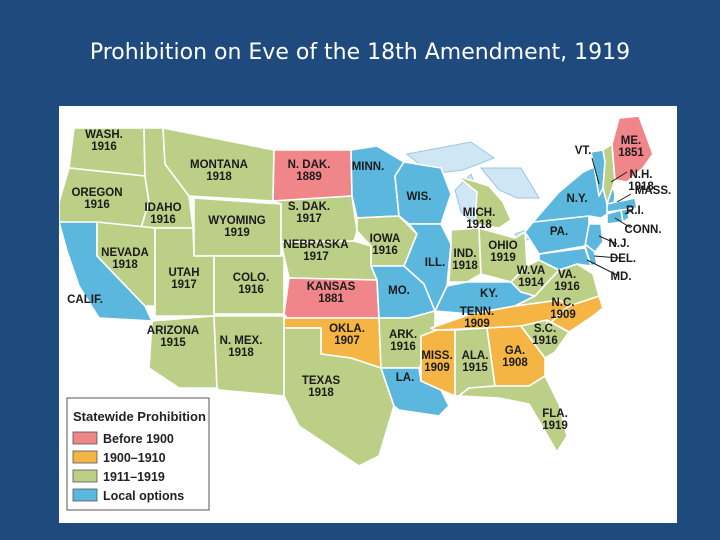 This screenshot has height=540, width=720. I want to click on state-label-ill: ILL., so click(435, 263).